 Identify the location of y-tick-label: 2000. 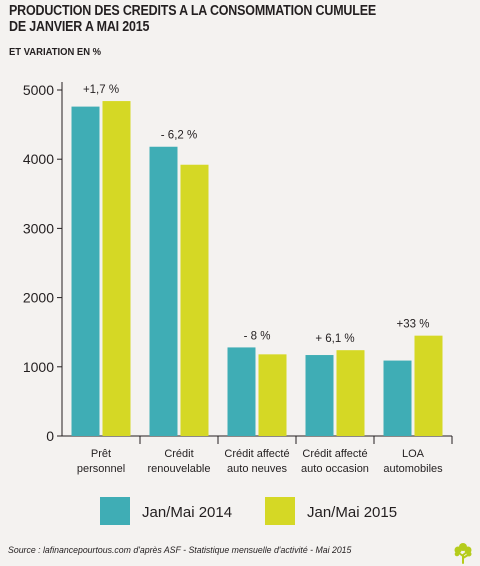
(38, 298).